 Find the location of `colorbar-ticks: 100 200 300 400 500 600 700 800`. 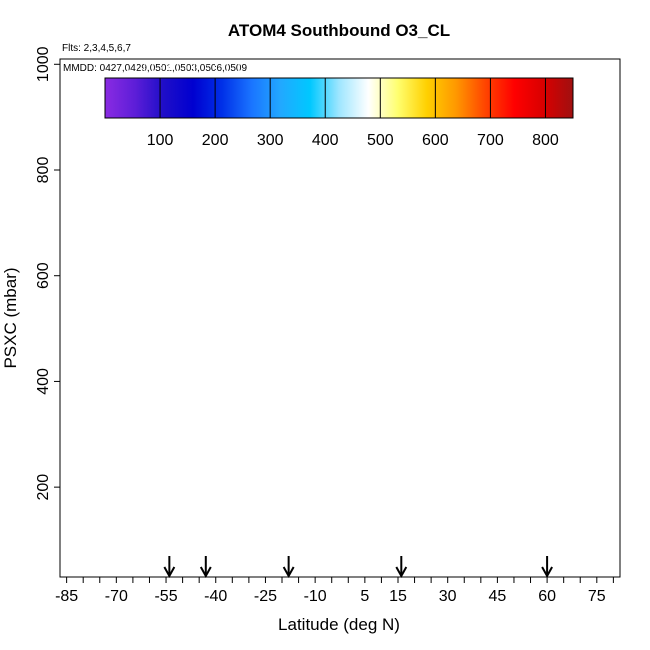

colorbar-ticks: 100 200 300 400 500 600 700 800 is located at coordinates (353, 113).